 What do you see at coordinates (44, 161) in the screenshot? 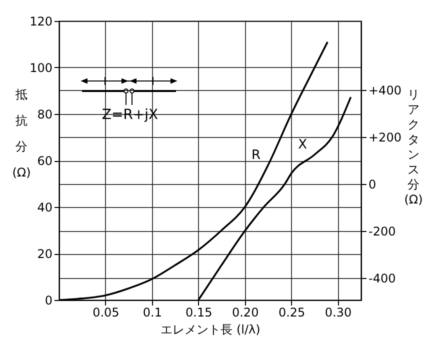
I see `y-tick-label: 60` at bounding box center [44, 161].